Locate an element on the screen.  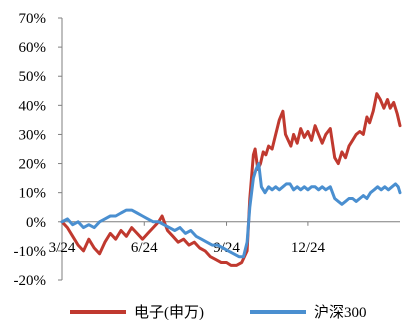
legend-label: 沪深300 is located at coordinates (340, 312).